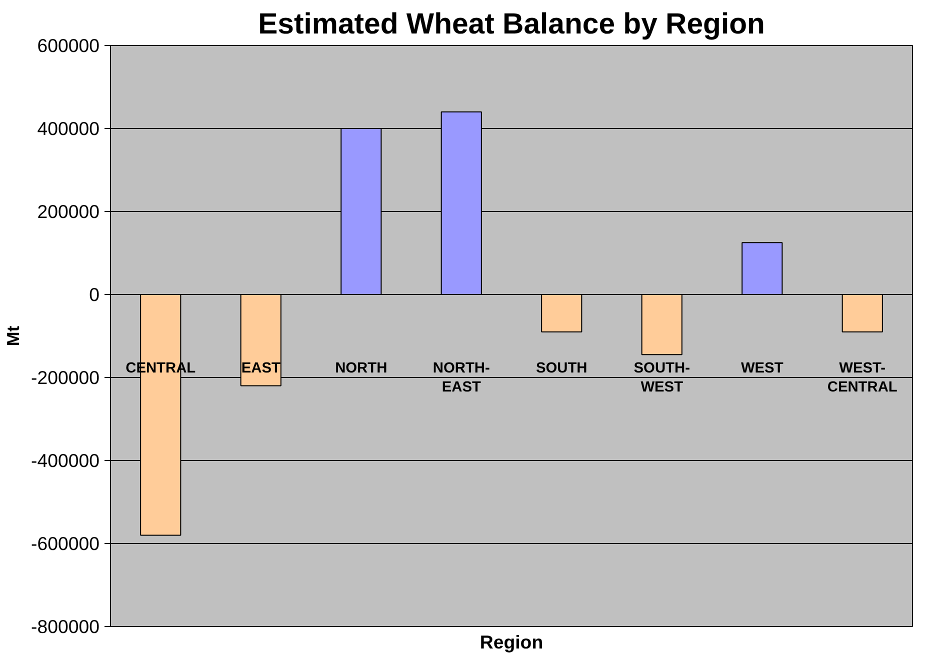 This screenshot has width=934, height=667. I want to click on y-tick-label: -600000, so click(65, 543).